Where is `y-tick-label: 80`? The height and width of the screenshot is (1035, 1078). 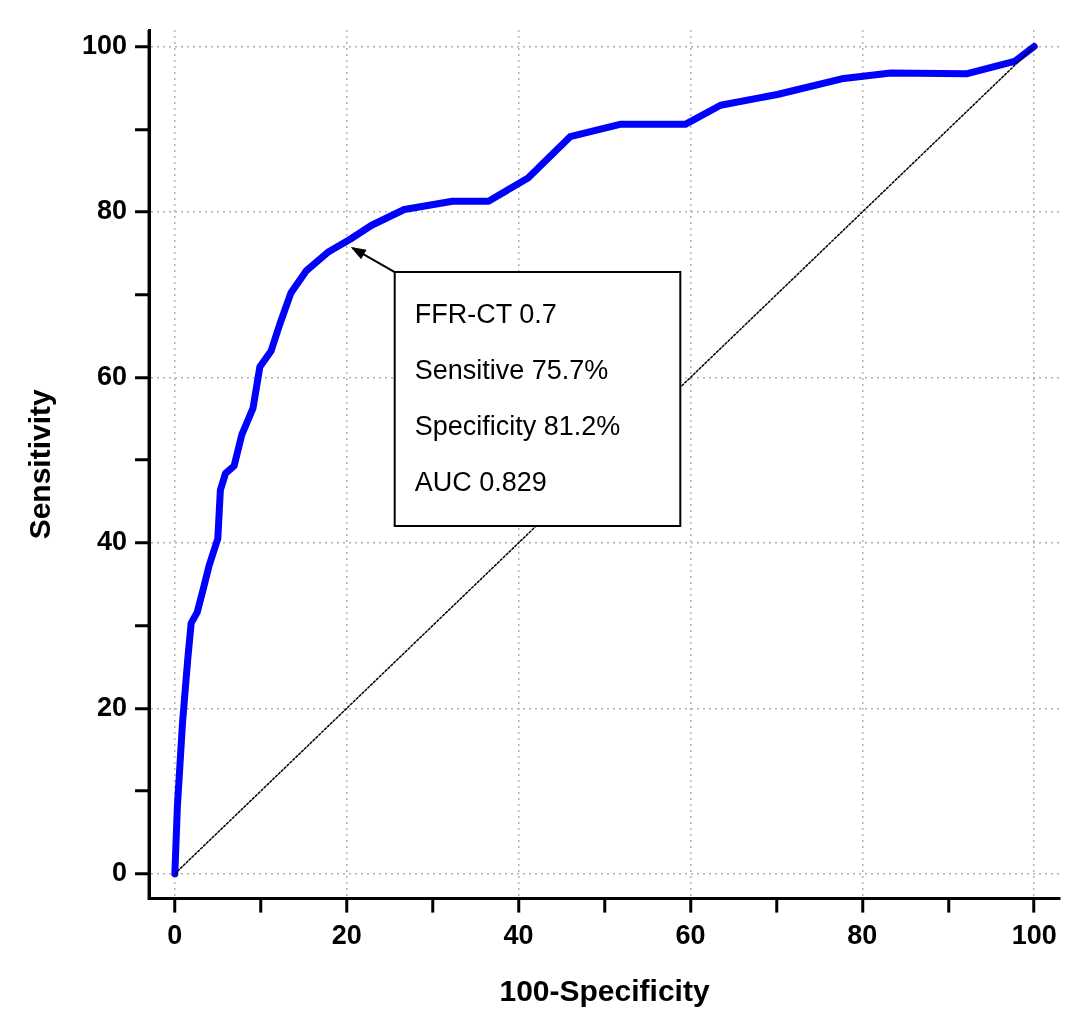
y-tick-label: 80 is located at coordinates (112, 210).